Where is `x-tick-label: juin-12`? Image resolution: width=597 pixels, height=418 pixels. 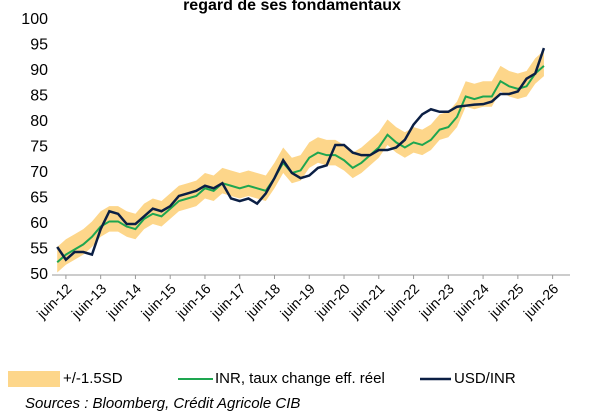
x-tick-label: juin-12 is located at coordinates (54, 301).